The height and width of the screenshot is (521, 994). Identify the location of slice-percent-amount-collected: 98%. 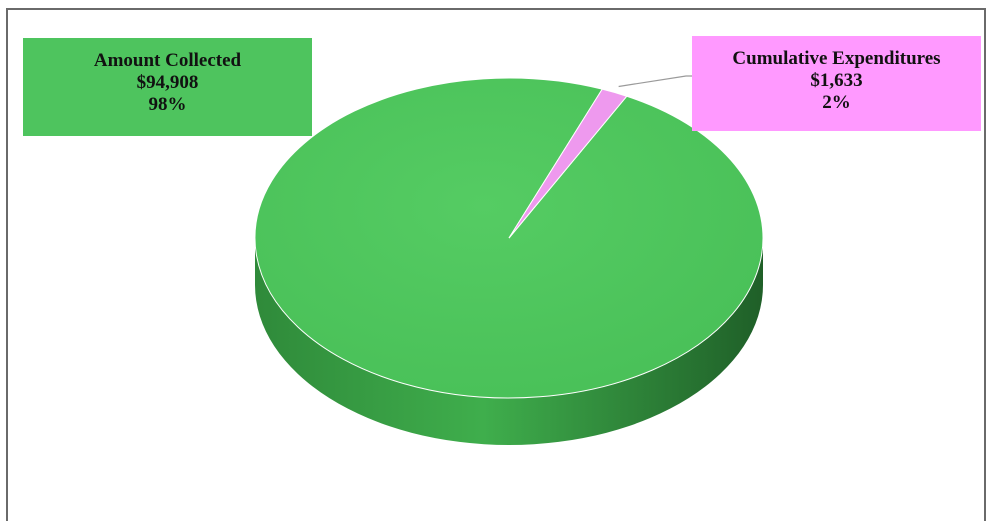
(167, 104).